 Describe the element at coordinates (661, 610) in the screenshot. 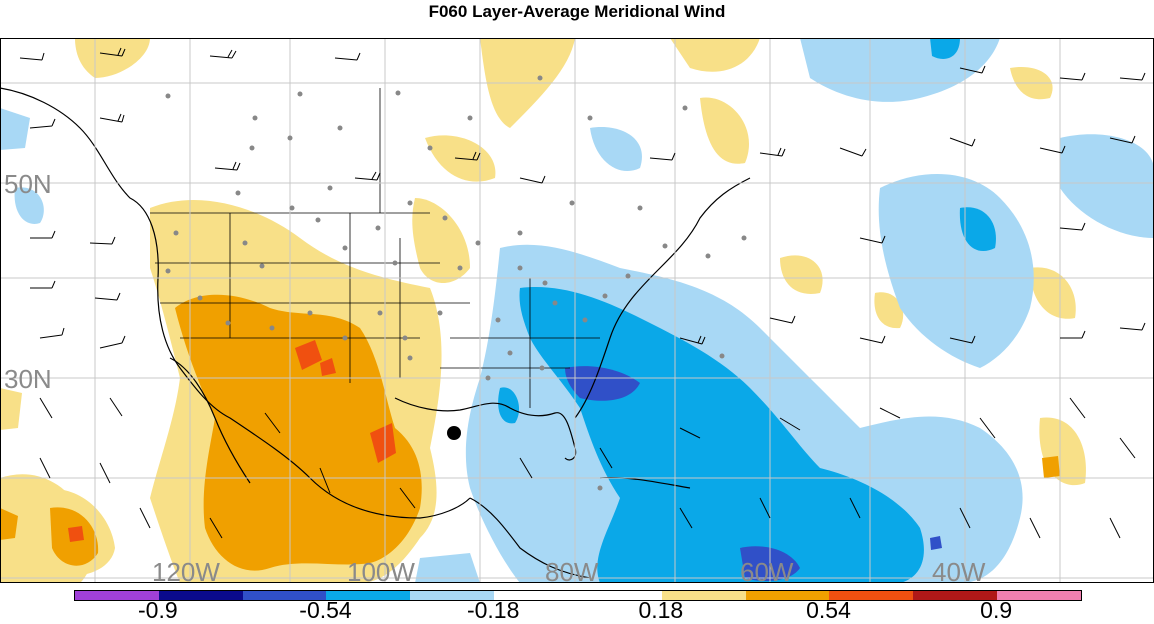

I see `colorbar-tick-label: 0.18` at that location.